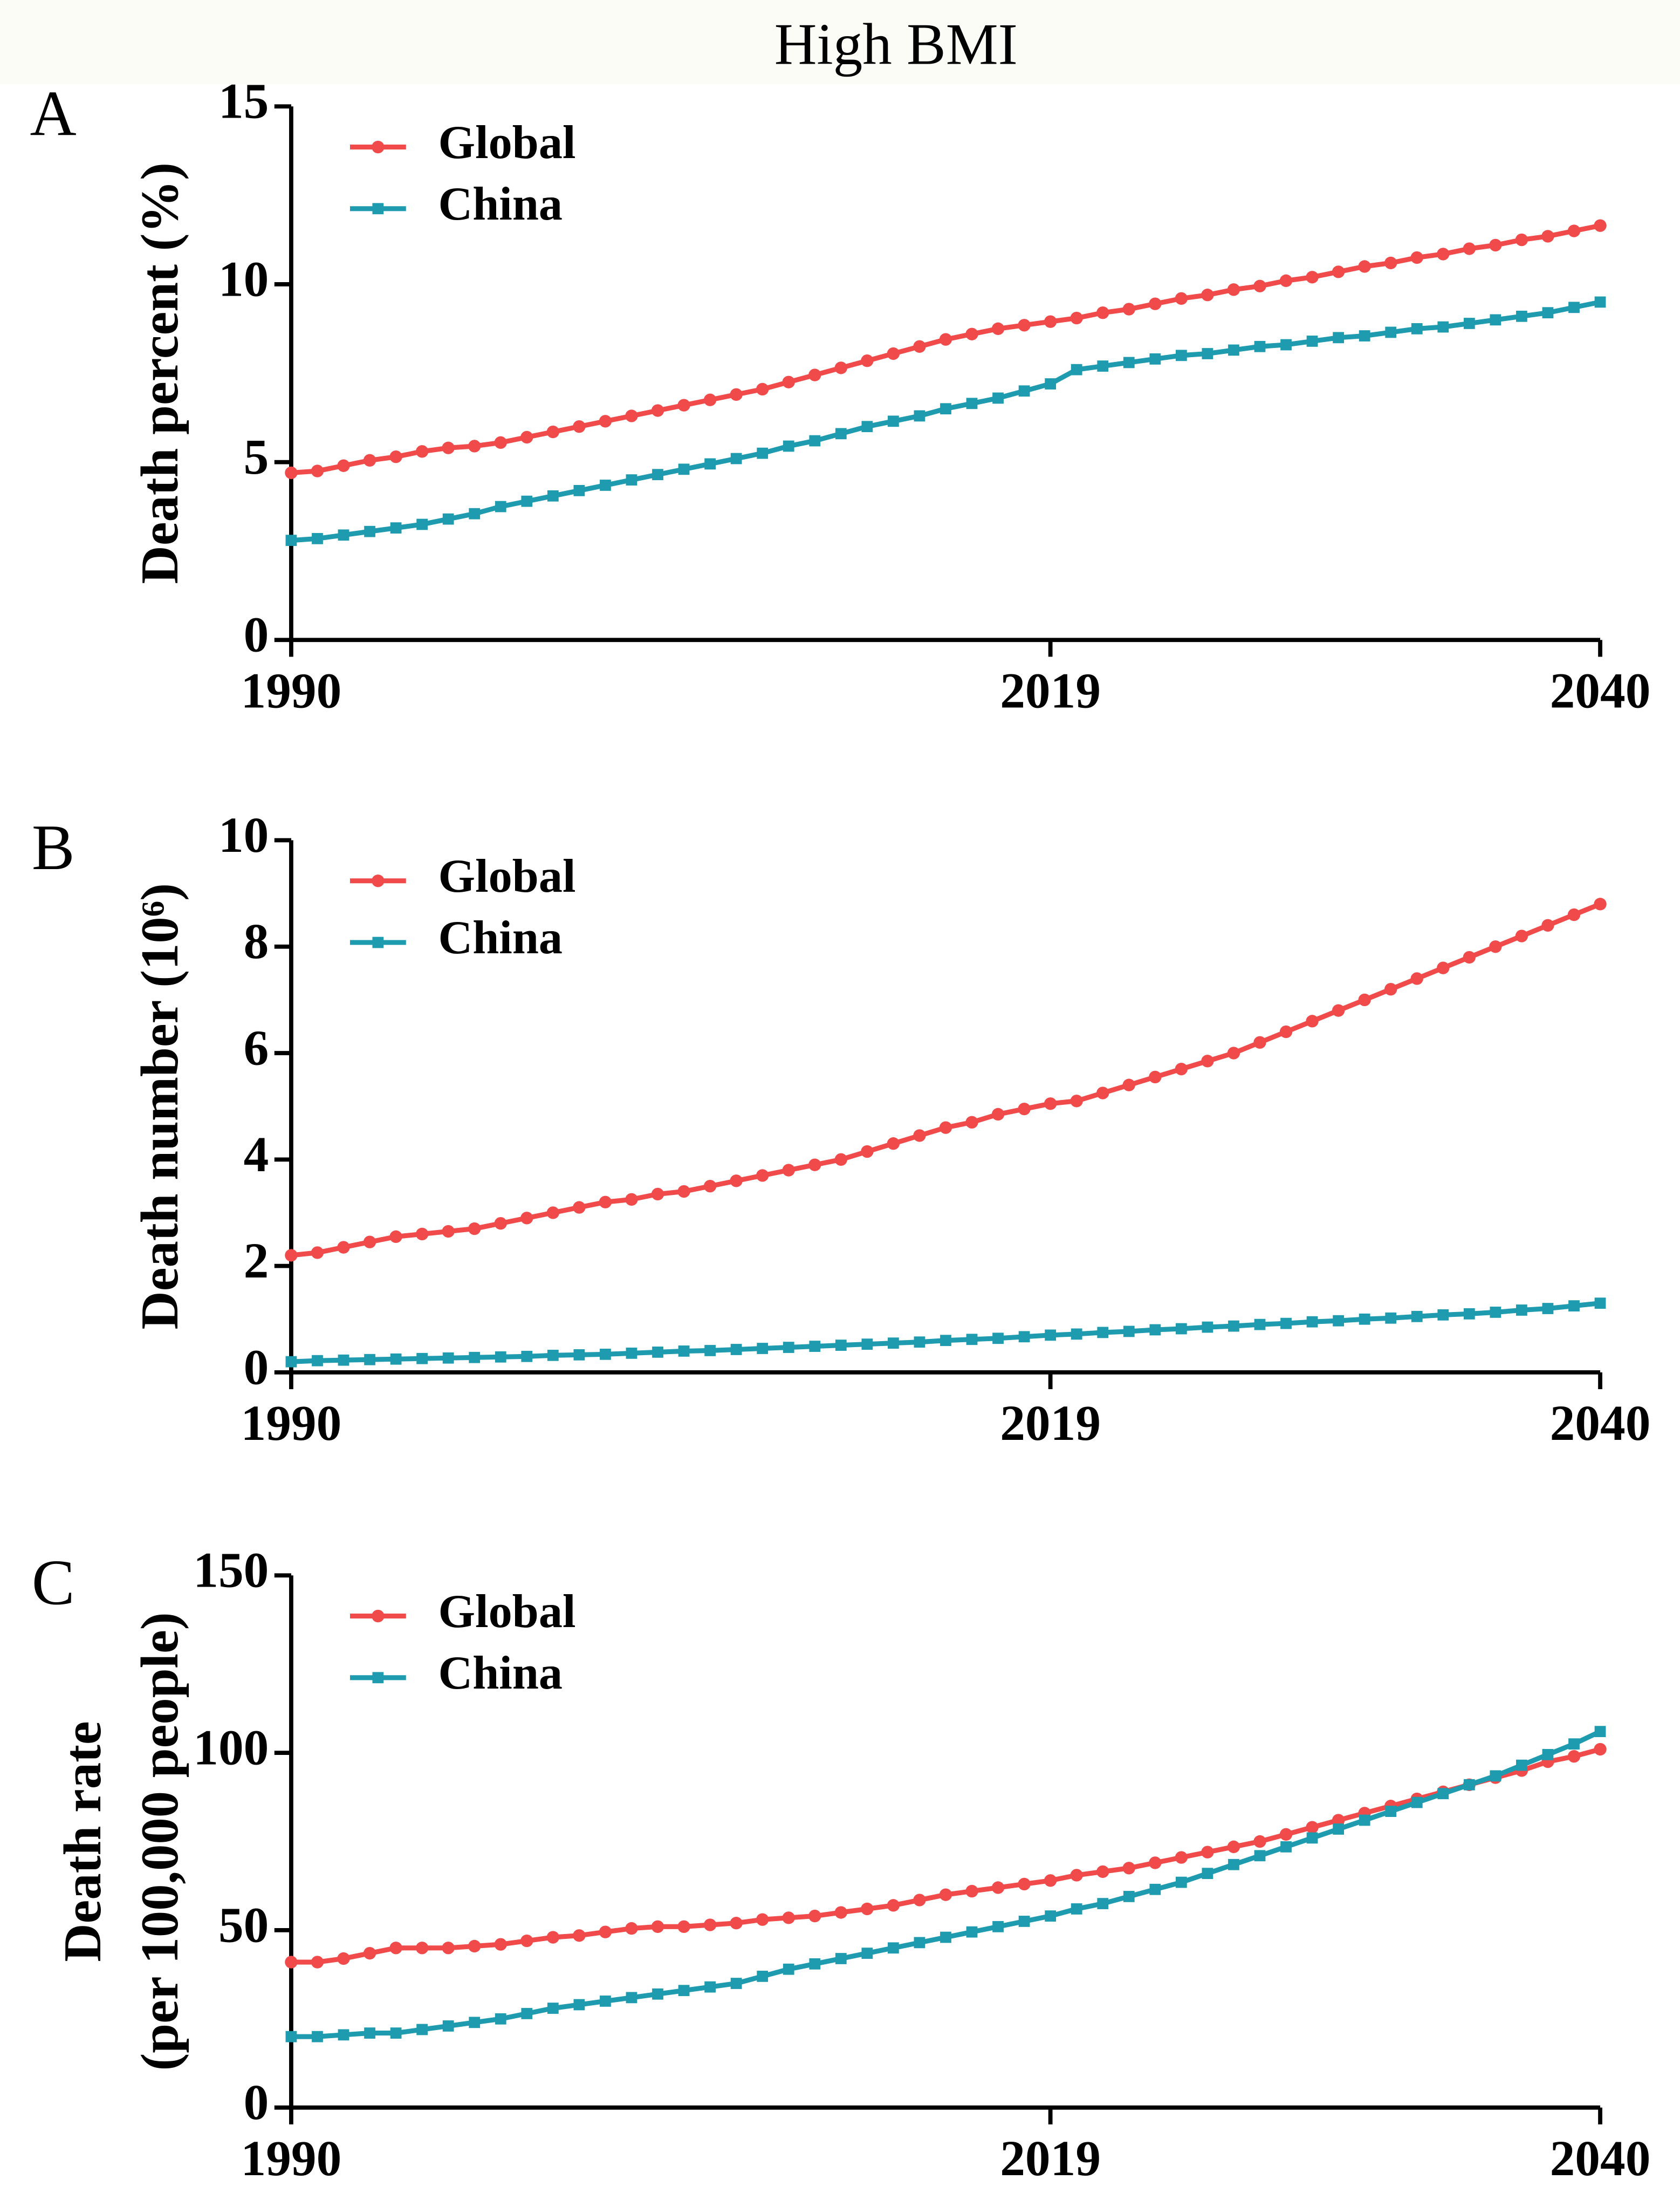 The height and width of the screenshot is (2207, 1680). What do you see at coordinates (256, 1261) in the screenshot?
I see `y-tick-label: 2` at bounding box center [256, 1261].